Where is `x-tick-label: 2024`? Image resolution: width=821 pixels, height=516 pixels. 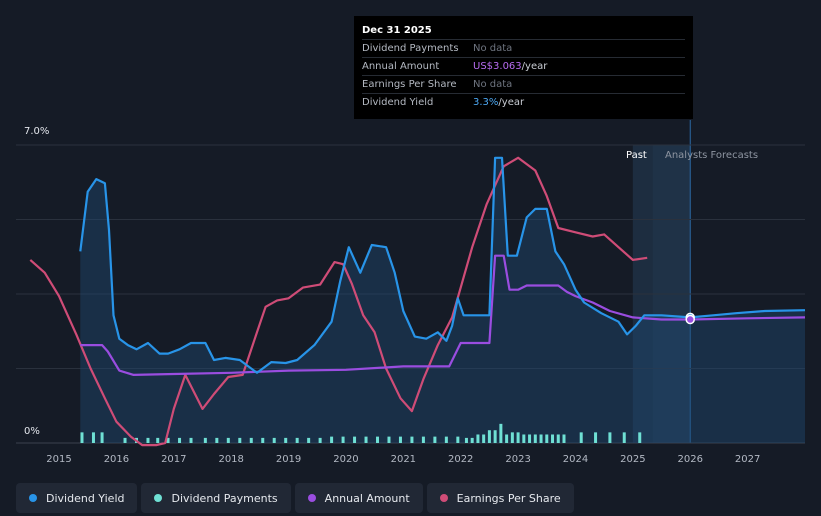 x-tick-label: 2024 is located at coordinates (575, 459).